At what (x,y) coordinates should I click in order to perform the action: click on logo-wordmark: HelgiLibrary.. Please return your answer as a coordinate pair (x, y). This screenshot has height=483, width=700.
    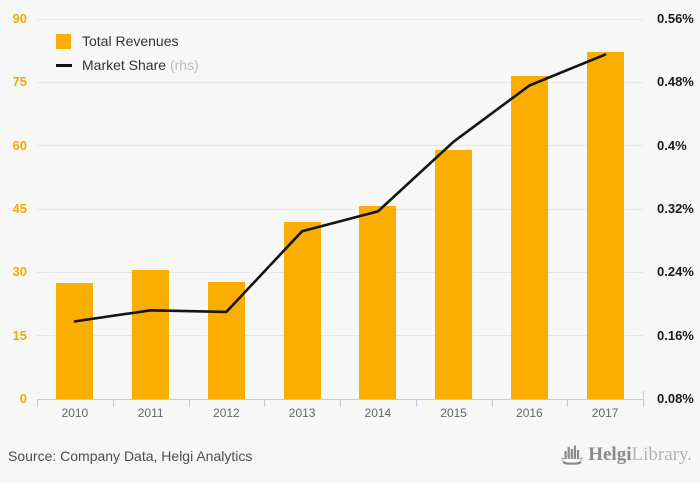
    Looking at the image, I should click on (640, 455).